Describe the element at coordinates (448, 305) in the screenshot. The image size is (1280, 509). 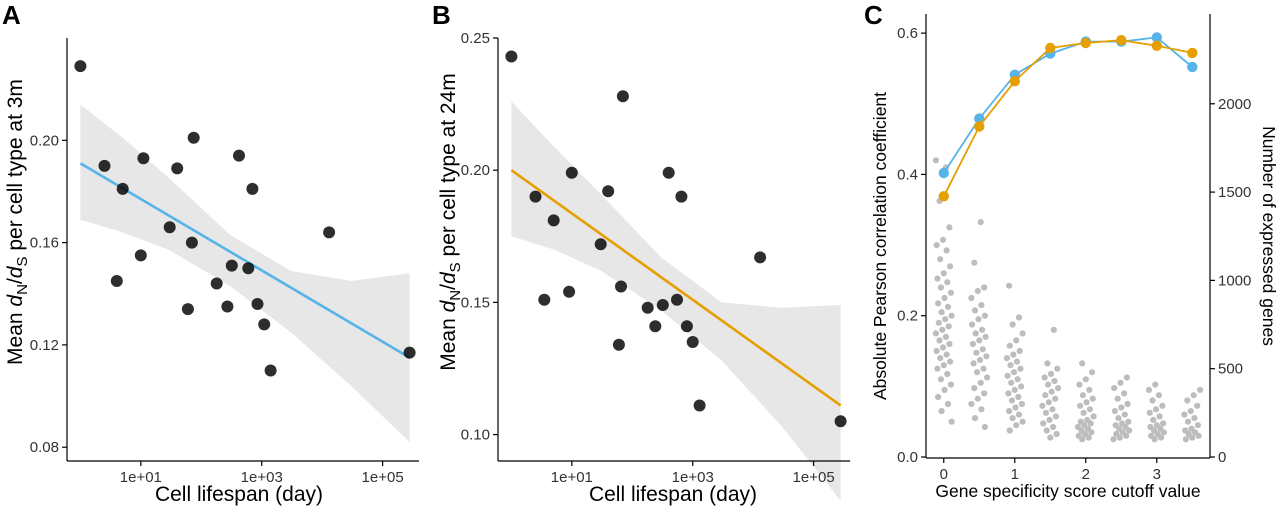
I see `panel-b-ylabel-d1: d` at that location.